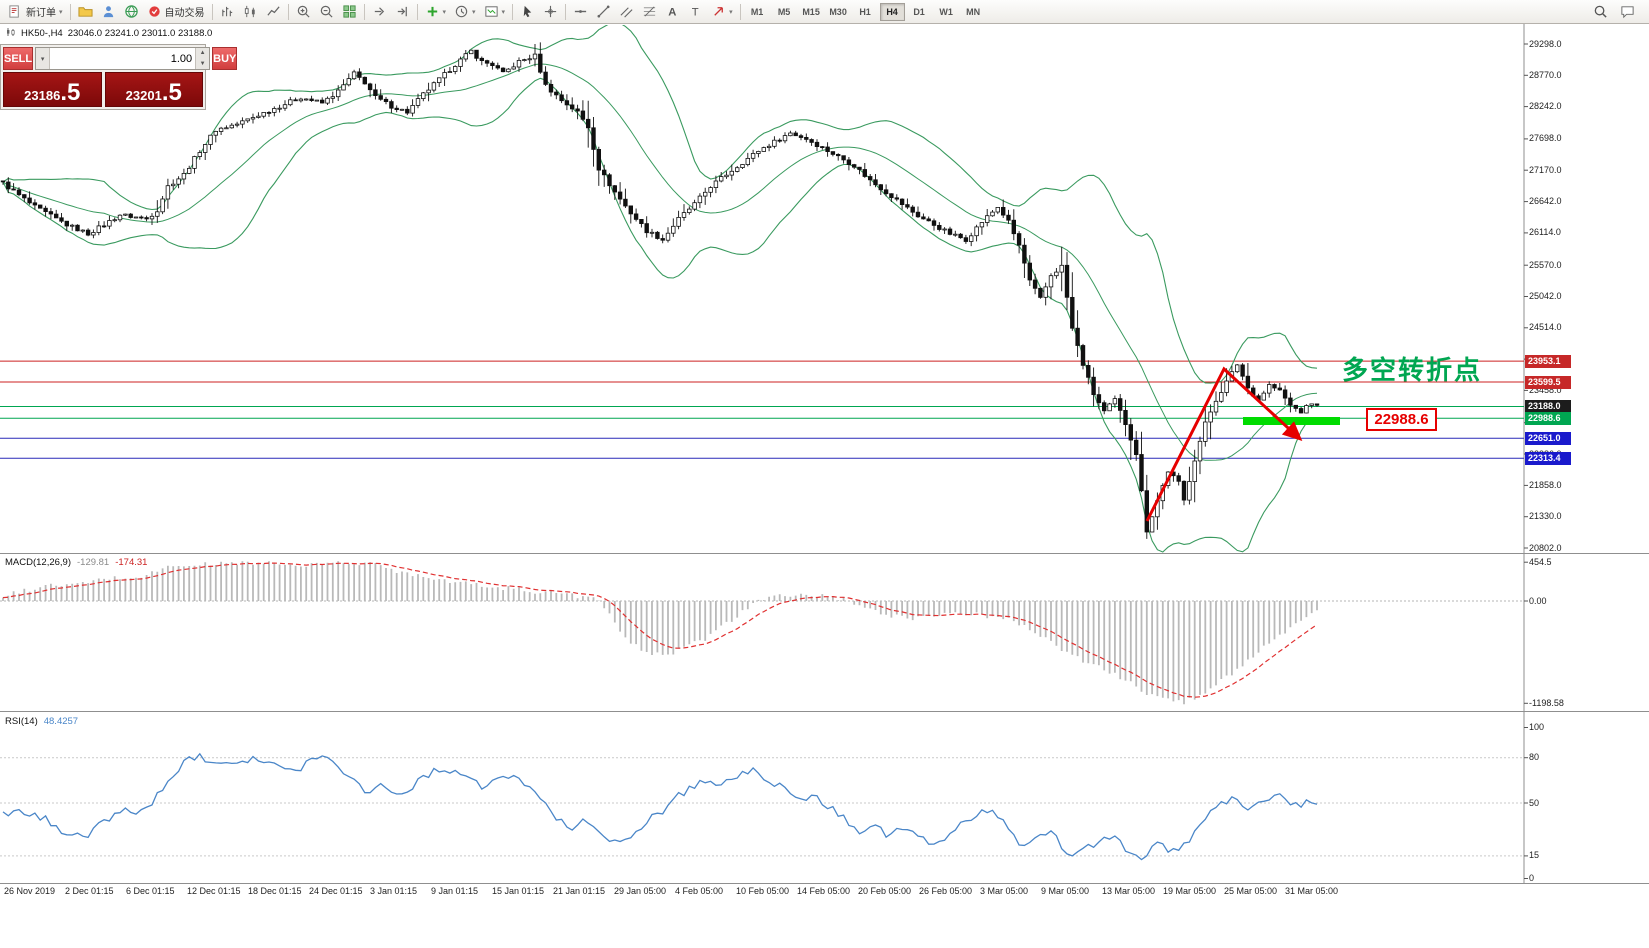 Image resolution: width=1649 pixels, height=948 pixels. Describe the element at coordinates (76, 562) in the screenshot. I see `macd-label: MACD(12,26,9) -129.81 -174.31` at that location.